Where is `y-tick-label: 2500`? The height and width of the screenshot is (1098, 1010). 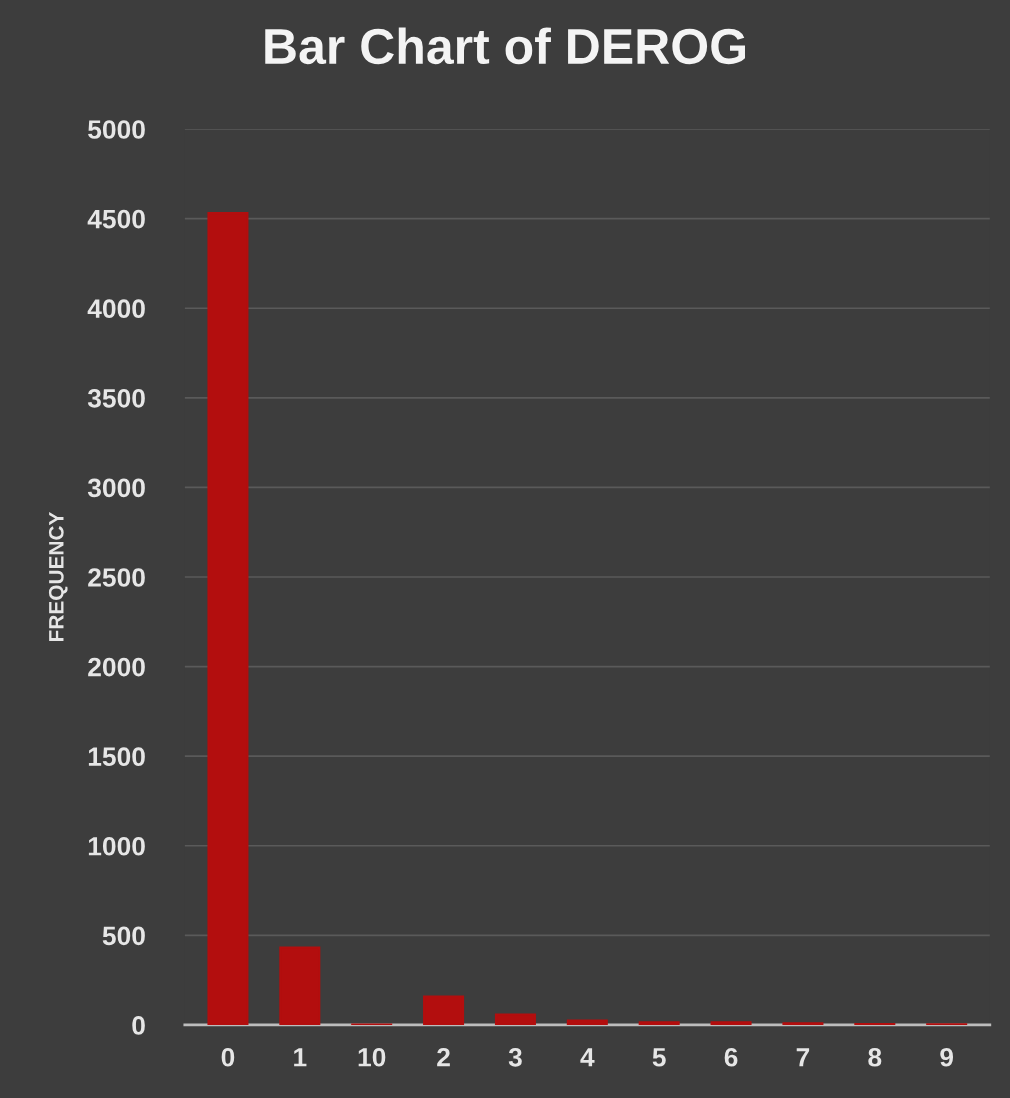
y-tick-label: 2500 is located at coordinates (116, 577).